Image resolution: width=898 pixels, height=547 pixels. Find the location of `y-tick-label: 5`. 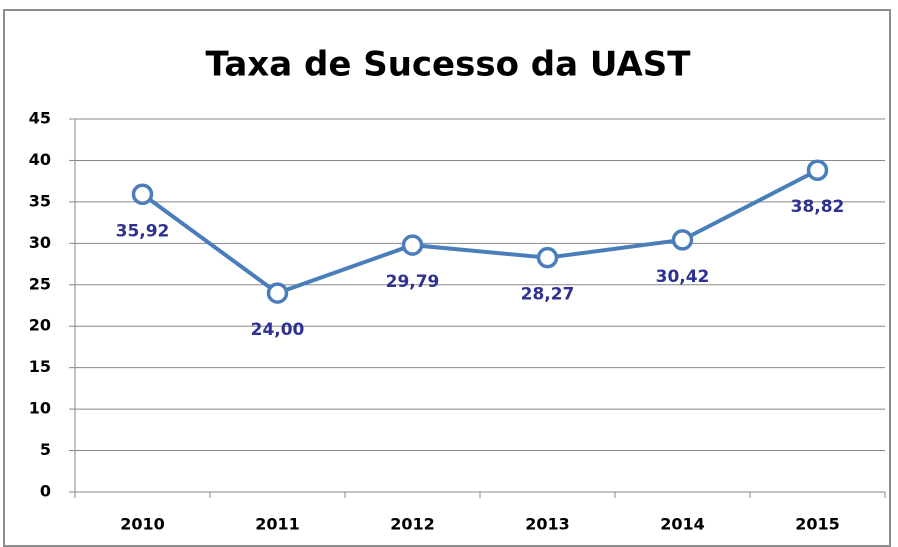

y-tick-label: 5 is located at coordinates (45, 449).